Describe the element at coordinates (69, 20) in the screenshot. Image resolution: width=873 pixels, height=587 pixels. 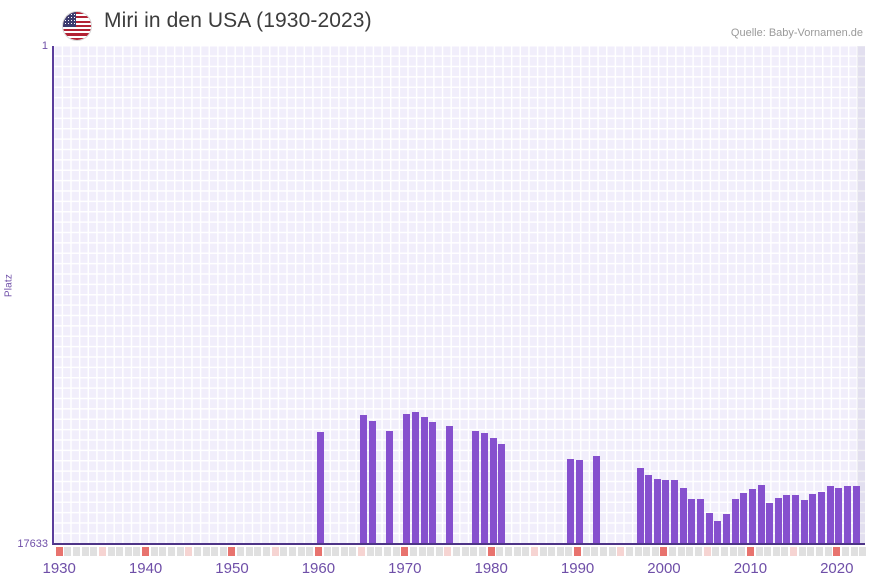
I see `flag-canton` at that location.